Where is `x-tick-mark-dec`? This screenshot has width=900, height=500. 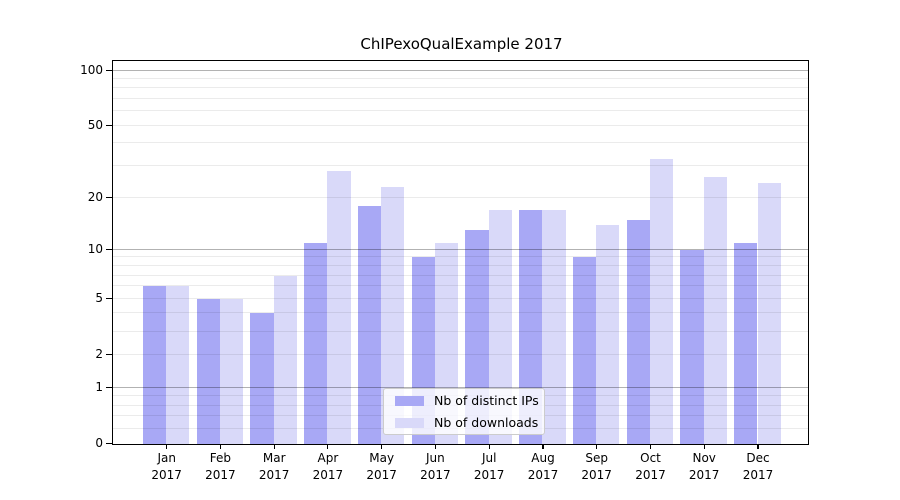
x-tick-mark-dec is located at coordinates (758, 446).